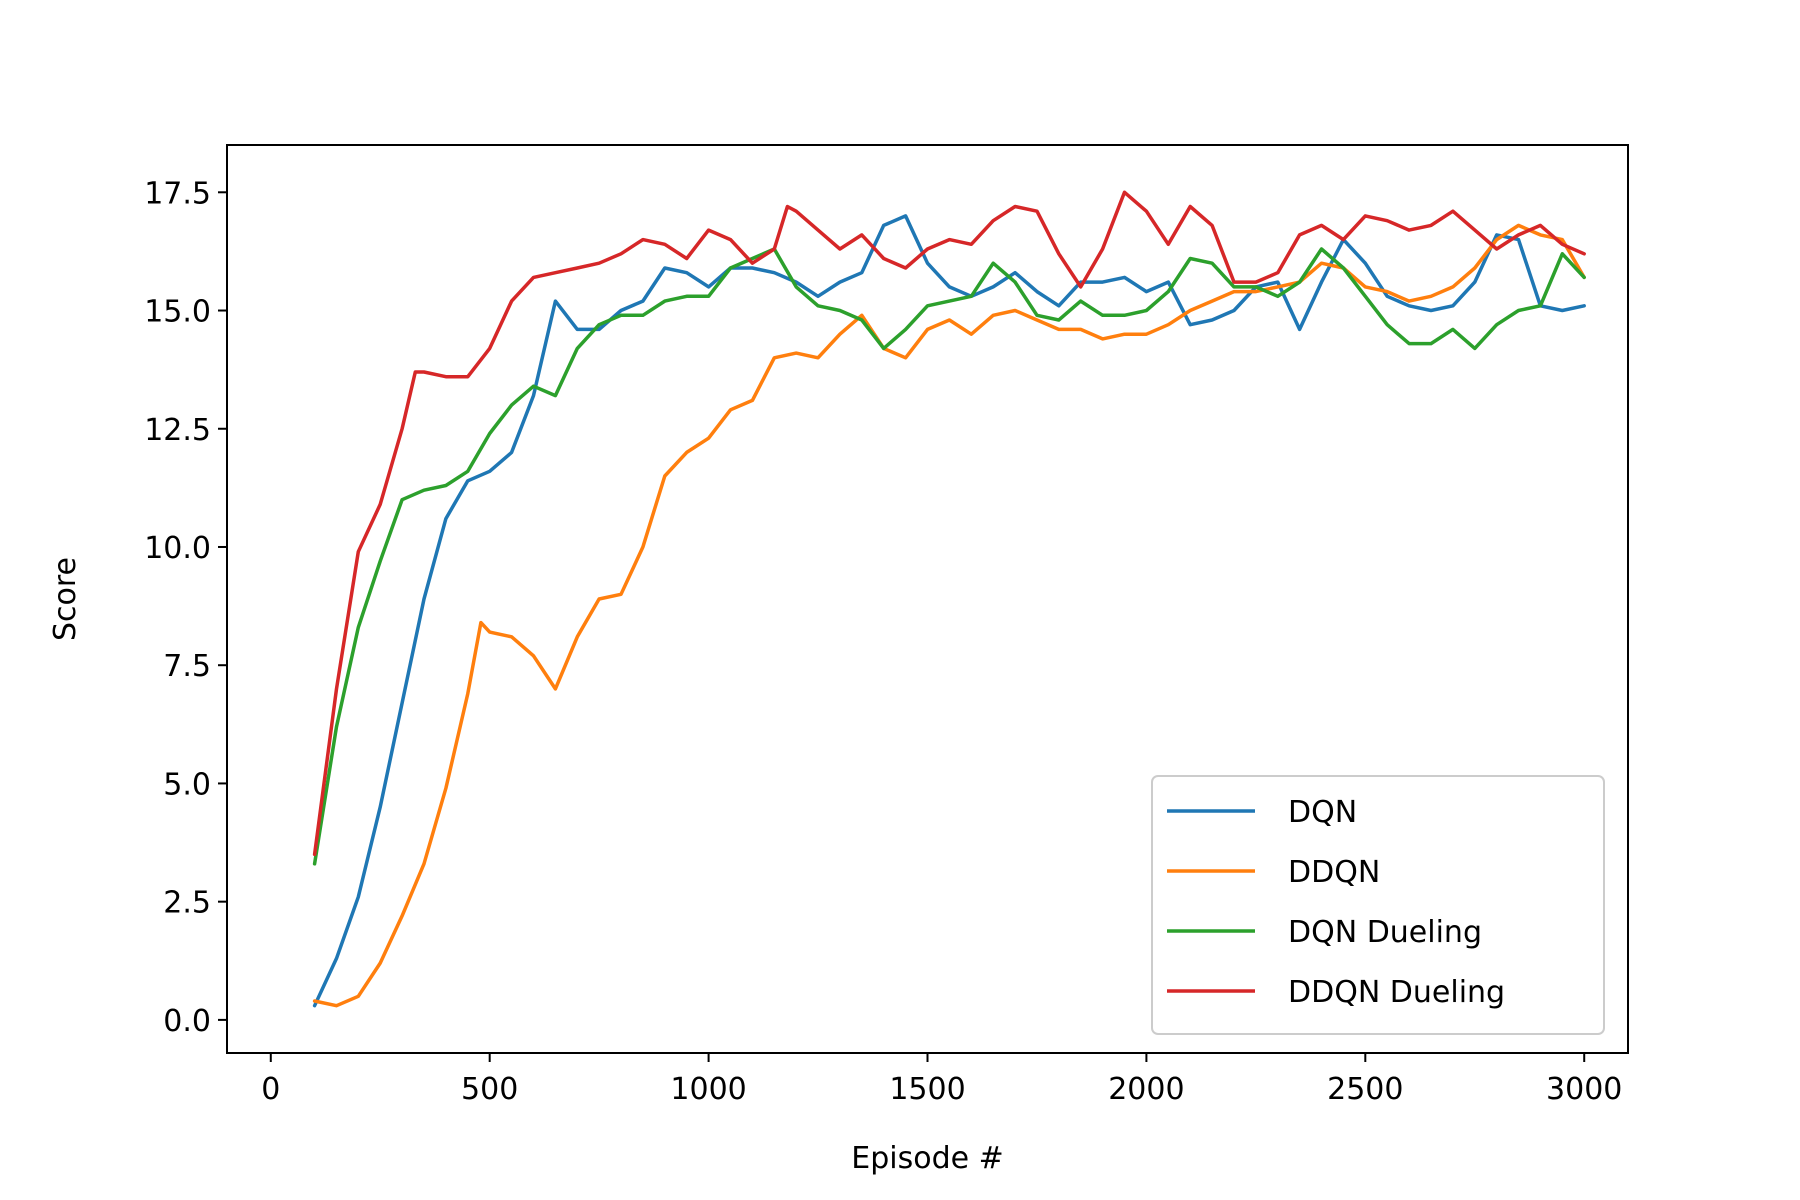 This screenshot has width=1800, height=1200. Describe the element at coordinates (187, 784) in the screenshot. I see `y-tick-label: 5.0` at that location.